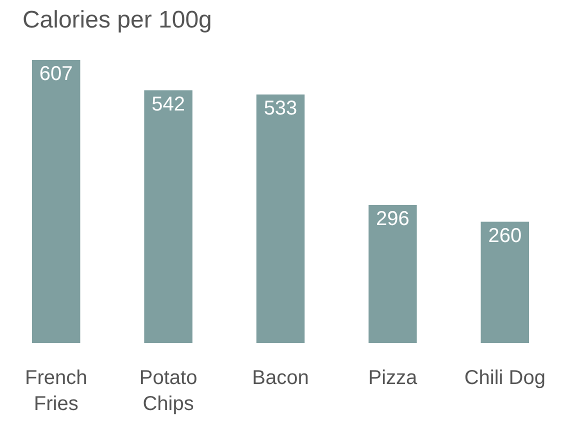 The image size is (561, 427). What do you see at coordinates (281, 109) in the screenshot?
I see `data-label: 533` at bounding box center [281, 109].